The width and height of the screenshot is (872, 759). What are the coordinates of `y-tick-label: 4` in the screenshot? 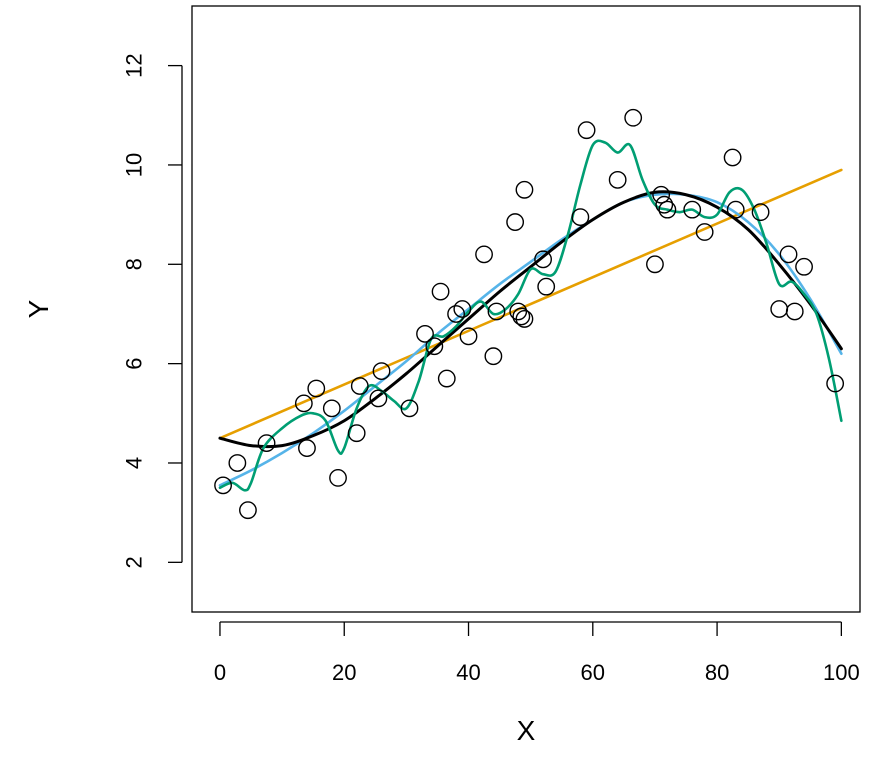 It's located at (134, 463).